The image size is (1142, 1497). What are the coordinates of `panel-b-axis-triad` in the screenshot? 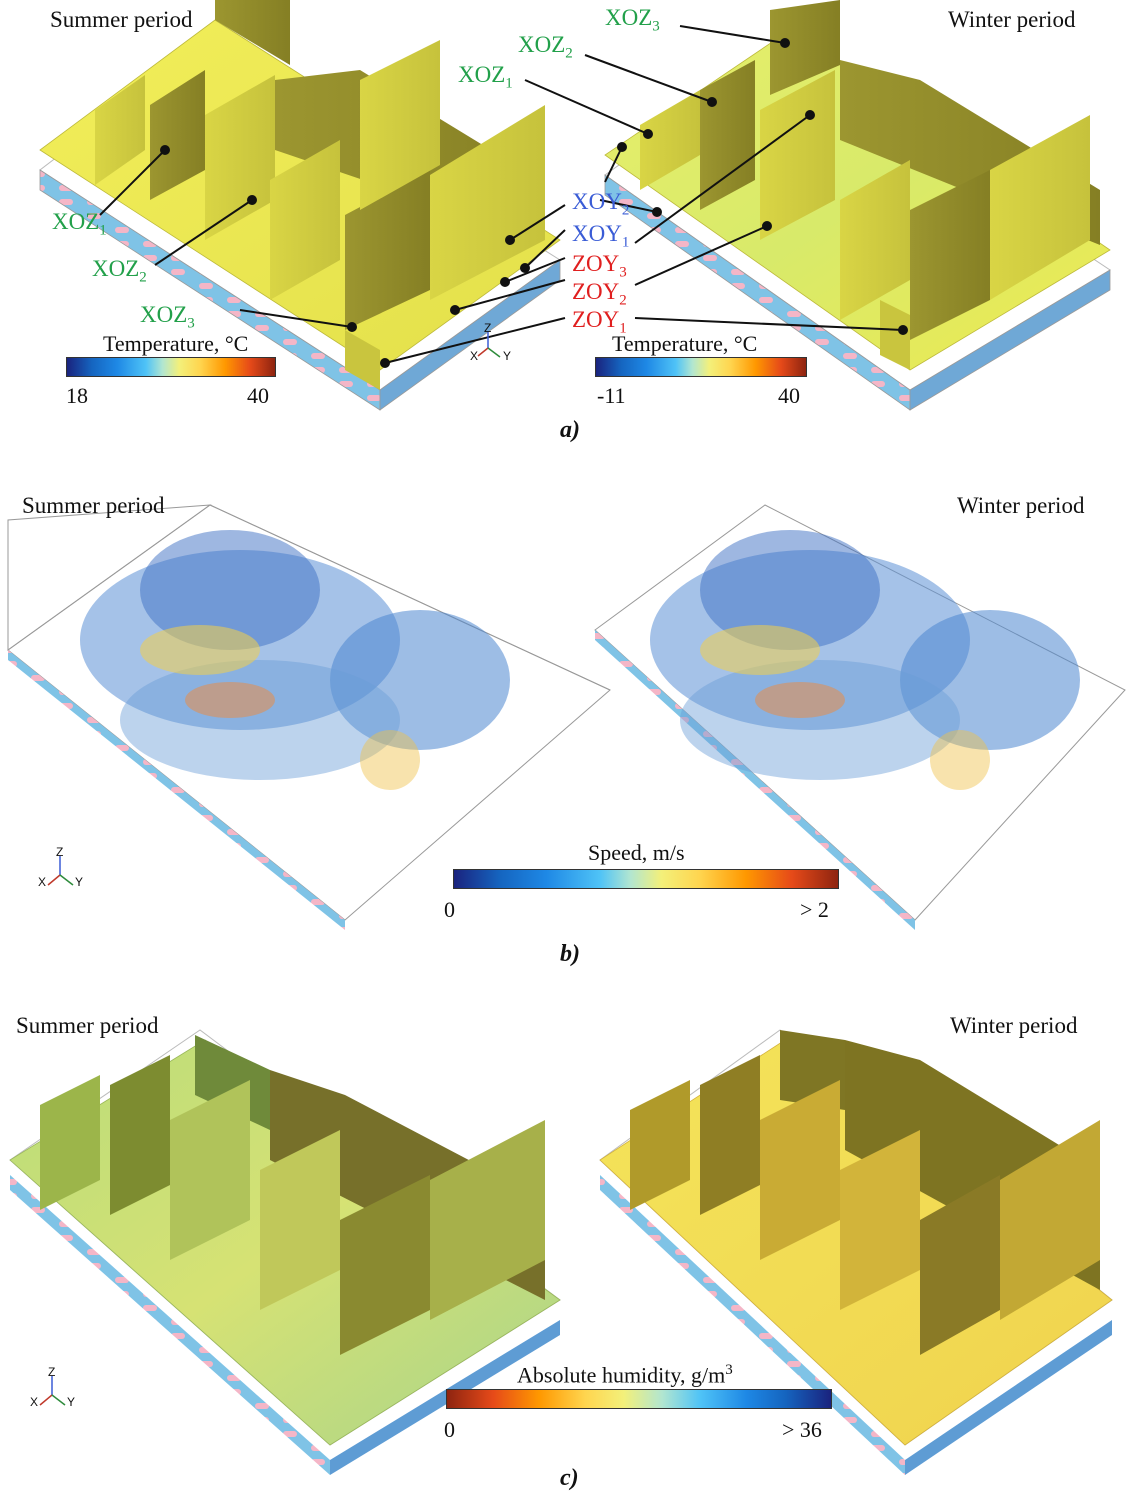 It's located at (60, 871).